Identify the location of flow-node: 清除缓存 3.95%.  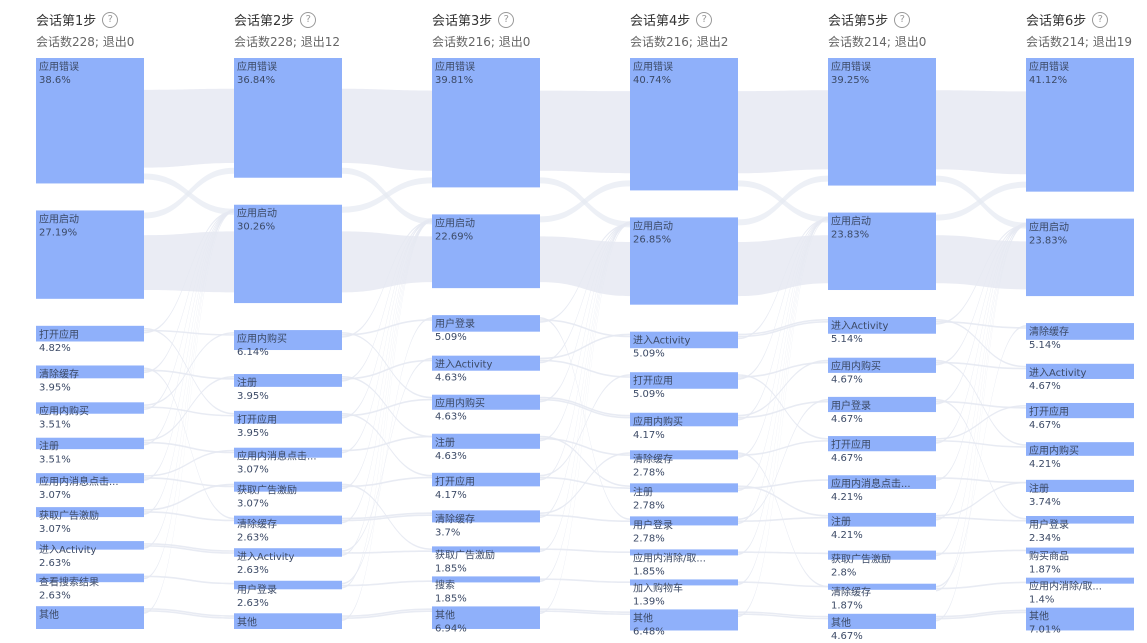
(90, 379).